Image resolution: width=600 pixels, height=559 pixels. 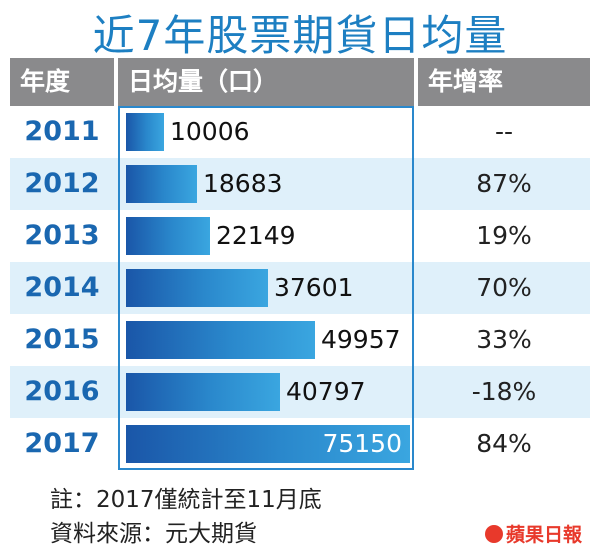 What do you see at coordinates (362, 443) in the screenshot?
I see `volume-value-label: 75150` at bounding box center [362, 443].